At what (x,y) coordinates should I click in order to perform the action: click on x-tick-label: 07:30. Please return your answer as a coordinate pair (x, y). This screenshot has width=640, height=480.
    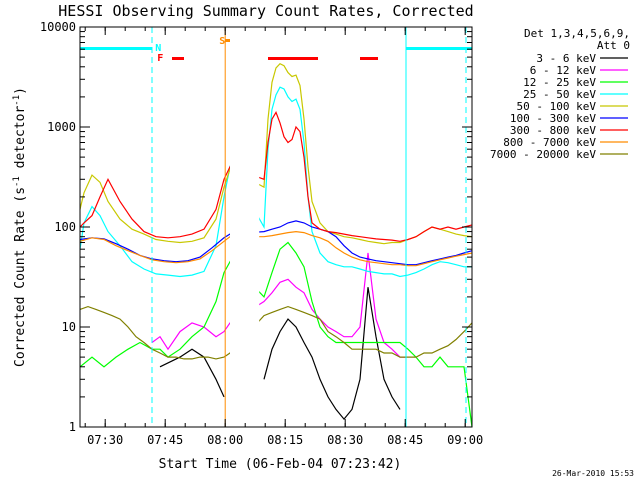
    Looking at the image, I should click on (105, 440).